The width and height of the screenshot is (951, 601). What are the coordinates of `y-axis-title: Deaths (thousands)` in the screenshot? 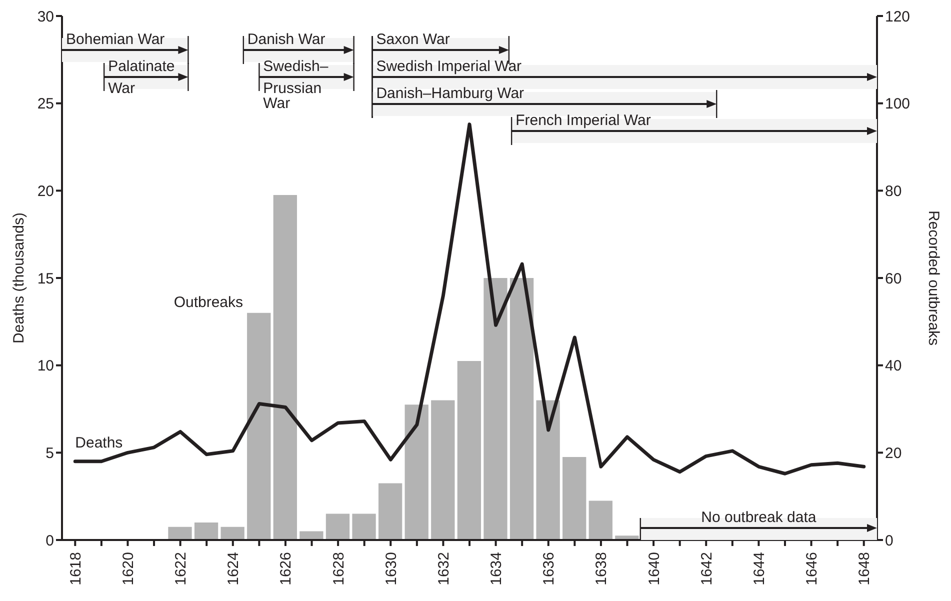 It's located at (19, 278).